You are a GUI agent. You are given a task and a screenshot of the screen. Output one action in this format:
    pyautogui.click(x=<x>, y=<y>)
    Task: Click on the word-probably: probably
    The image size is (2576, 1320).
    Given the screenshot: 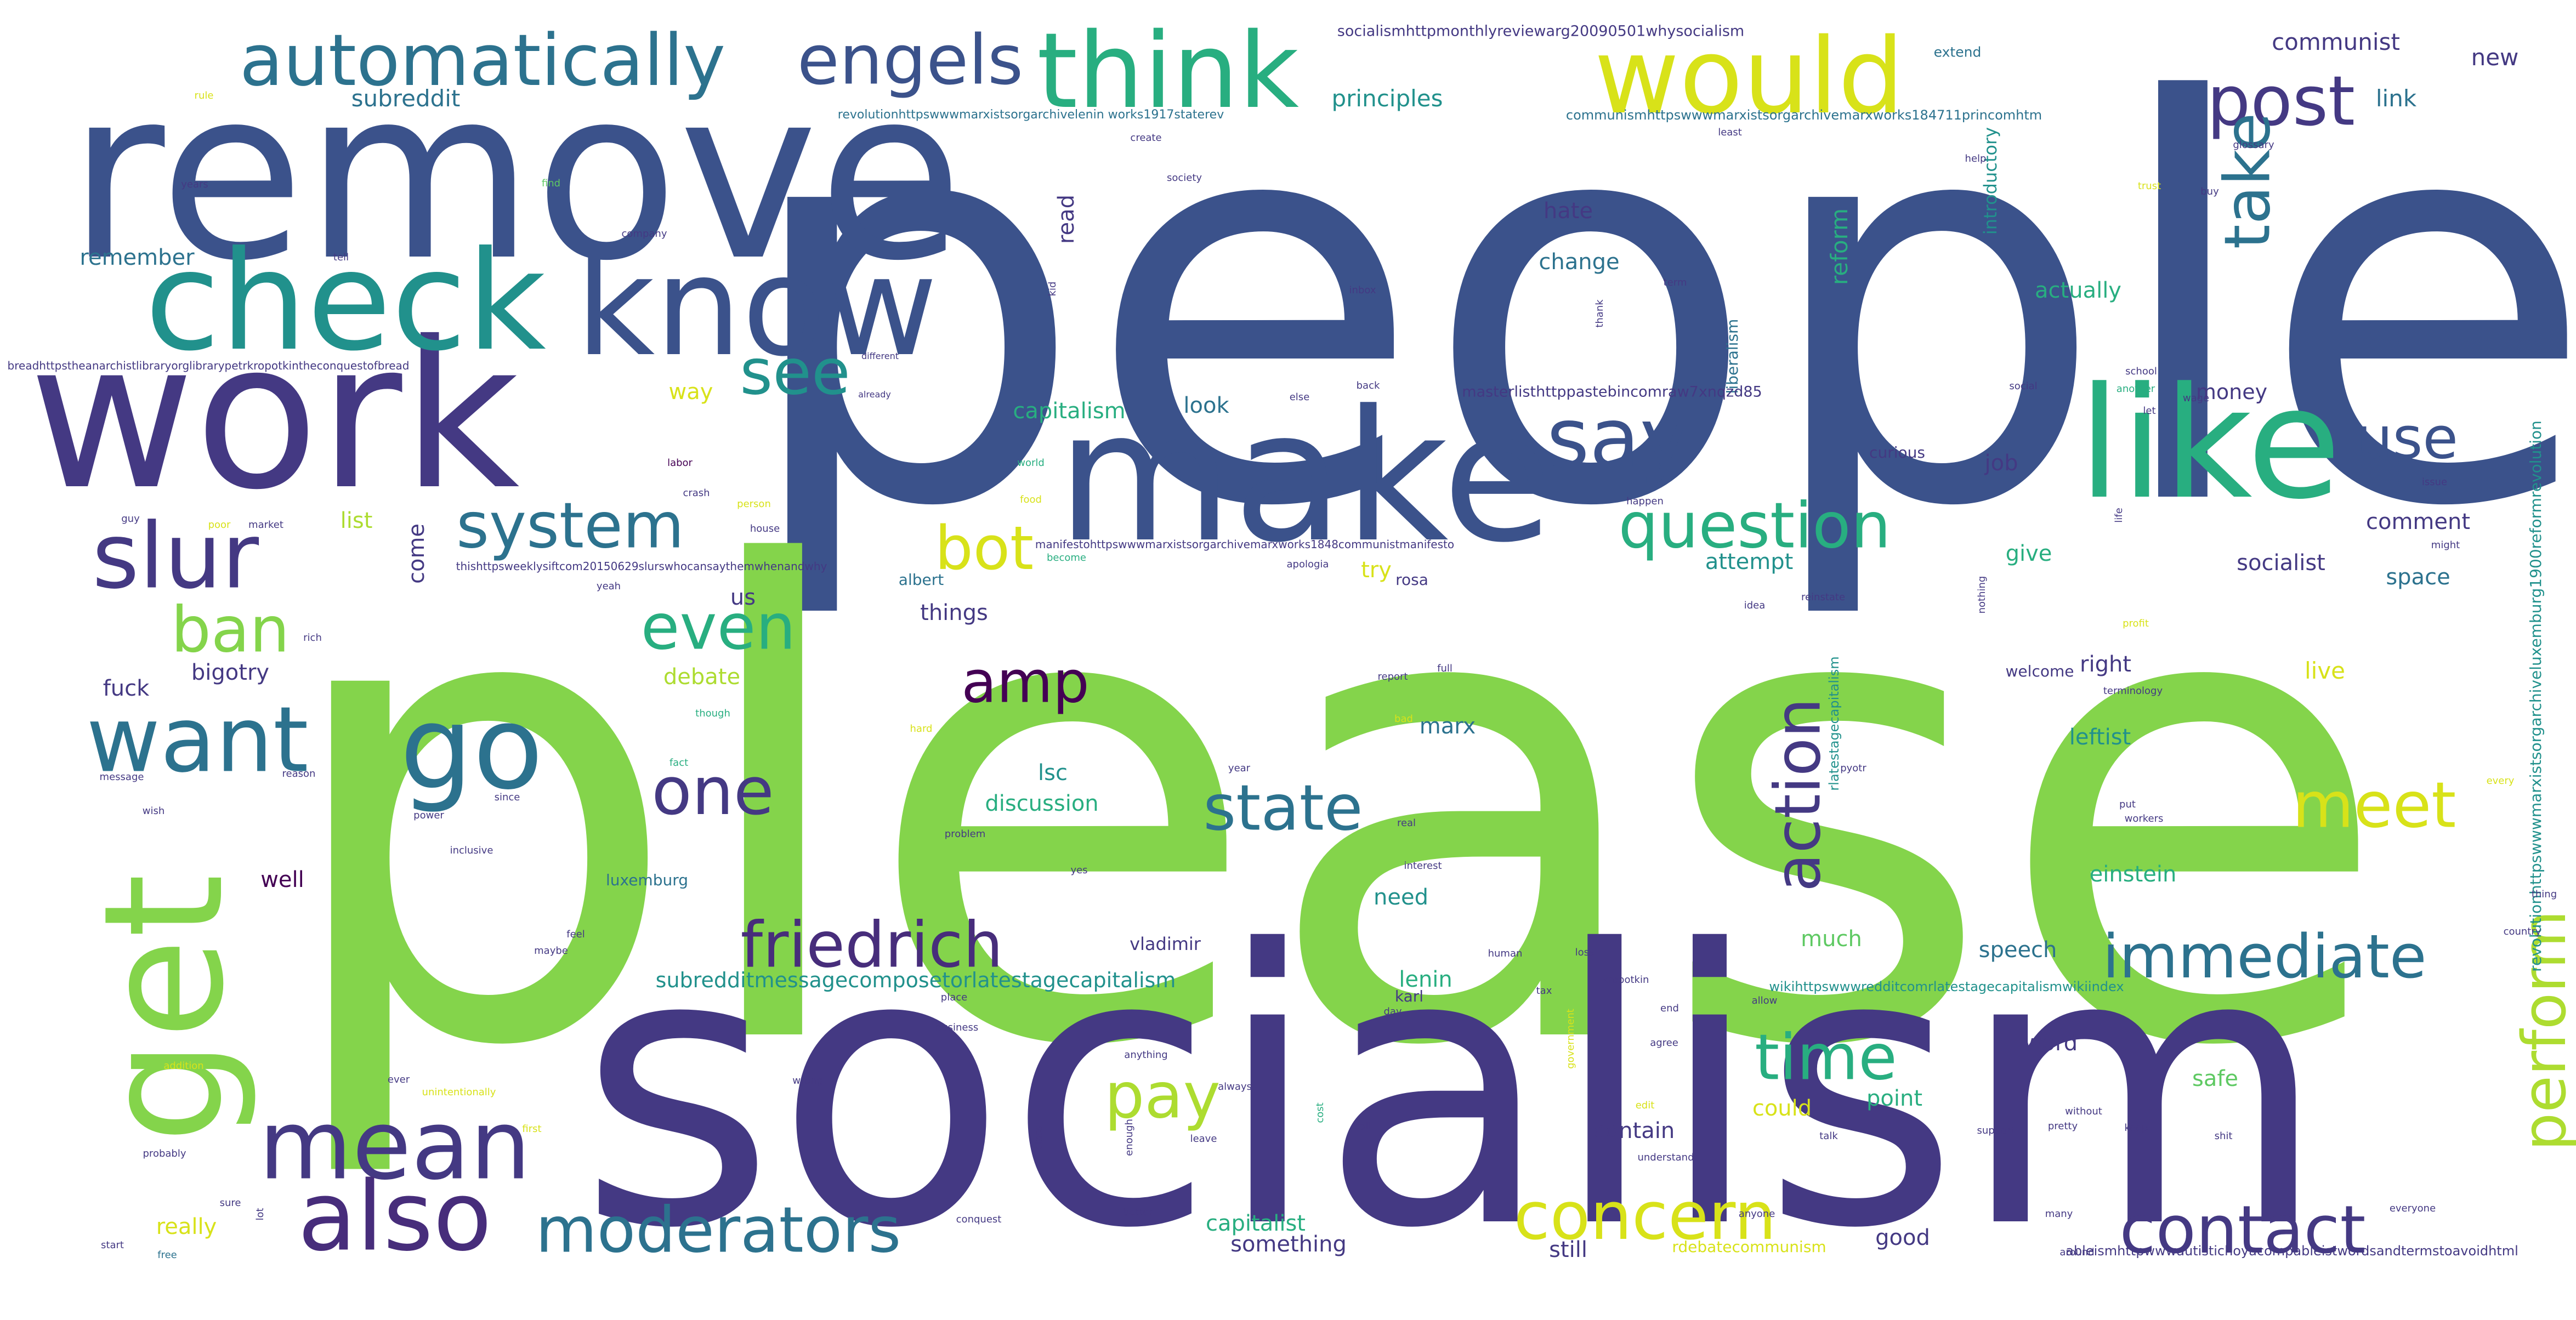 What is the action you would take?
    pyautogui.click(x=164, y=1153)
    